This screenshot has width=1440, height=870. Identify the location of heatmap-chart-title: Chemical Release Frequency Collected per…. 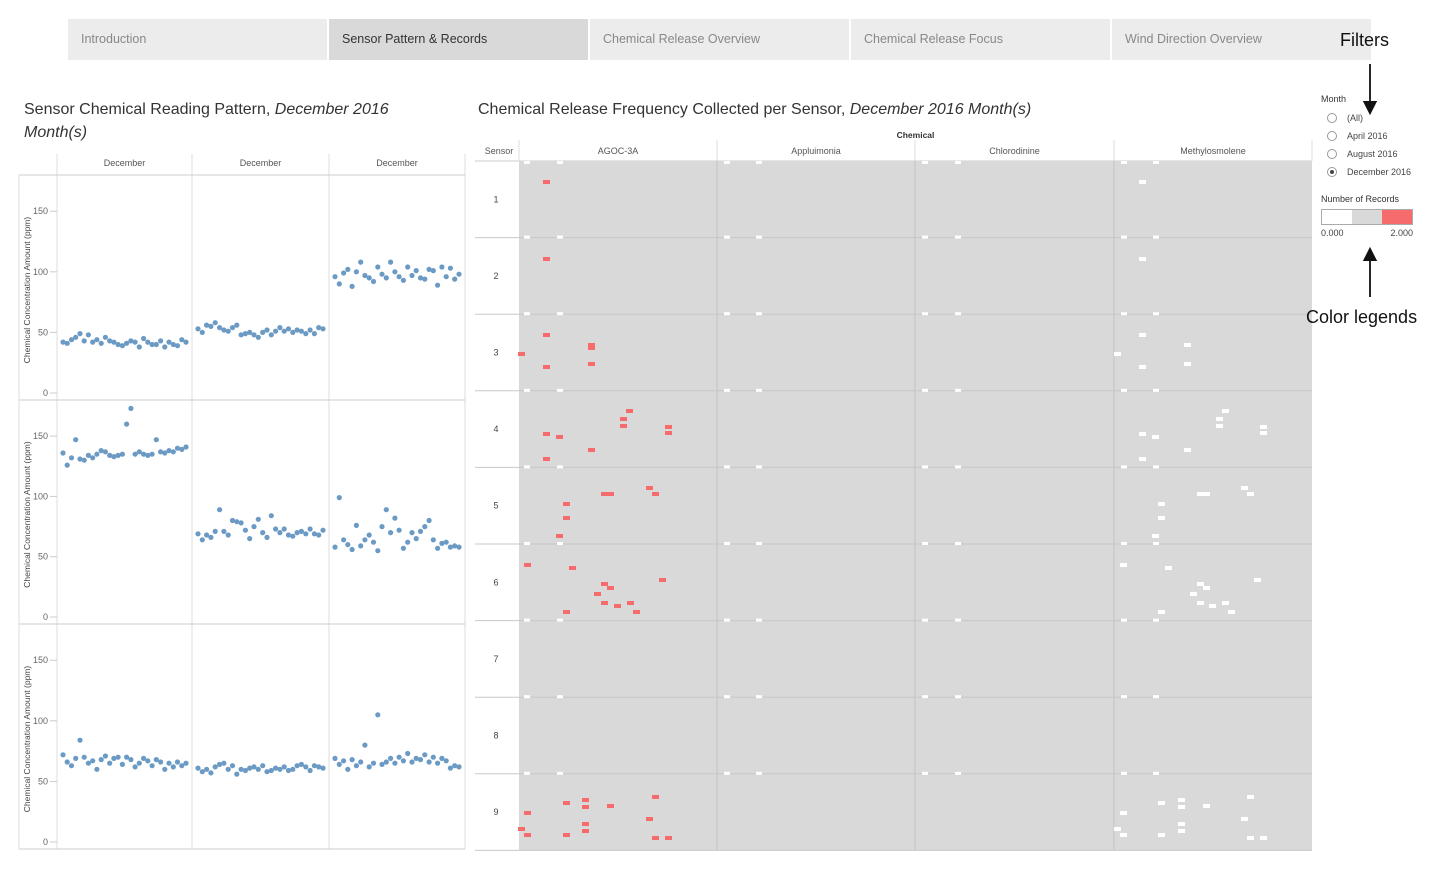
(888, 109).